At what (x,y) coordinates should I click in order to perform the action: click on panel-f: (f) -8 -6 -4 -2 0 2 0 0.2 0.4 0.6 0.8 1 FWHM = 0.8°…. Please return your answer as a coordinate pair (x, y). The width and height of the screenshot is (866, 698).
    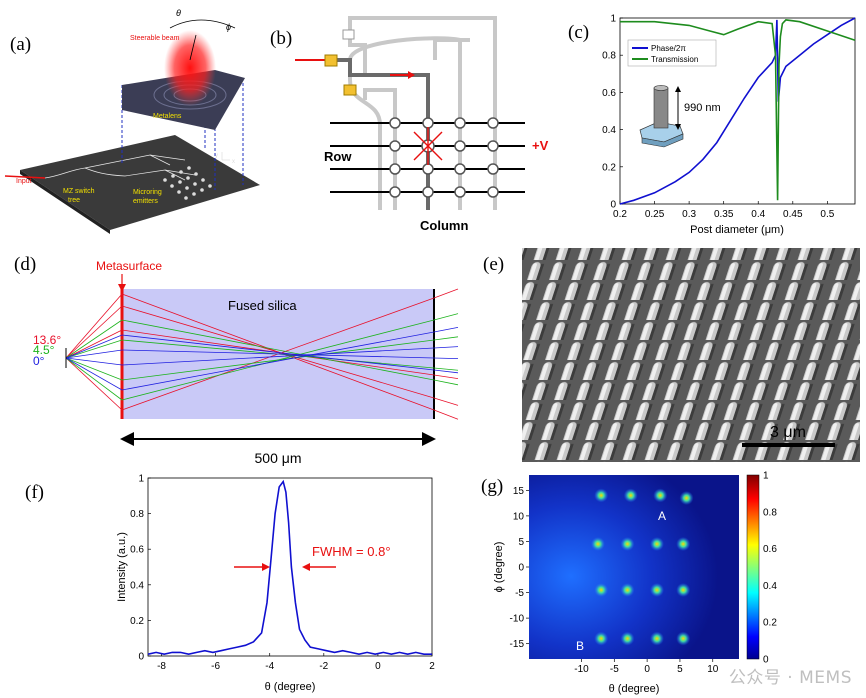
    Looking at the image, I should click on (230, 584).